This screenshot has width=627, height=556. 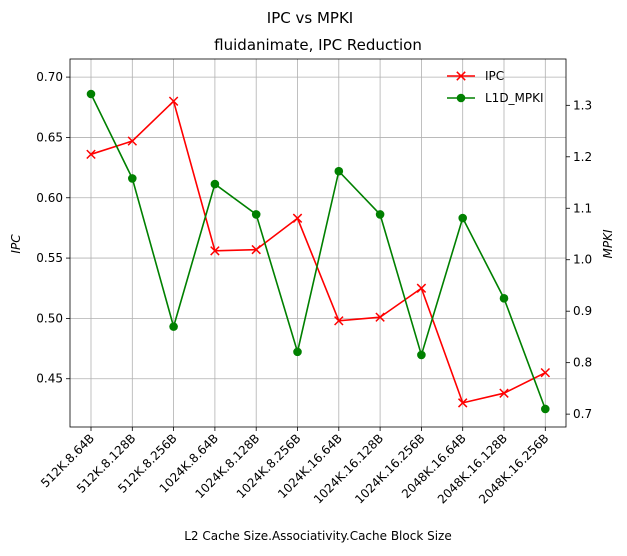 What do you see at coordinates (49, 137) in the screenshot?
I see `y-tick-label-left: 0.65` at bounding box center [49, 137].